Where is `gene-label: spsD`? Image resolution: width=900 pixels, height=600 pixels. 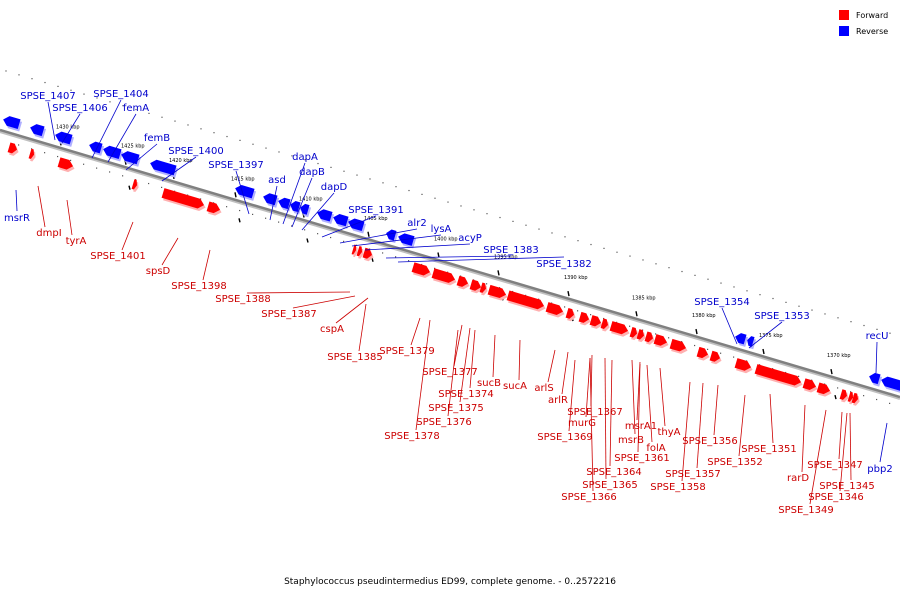
gene-label: spsD is located at coordinates (158, 271).